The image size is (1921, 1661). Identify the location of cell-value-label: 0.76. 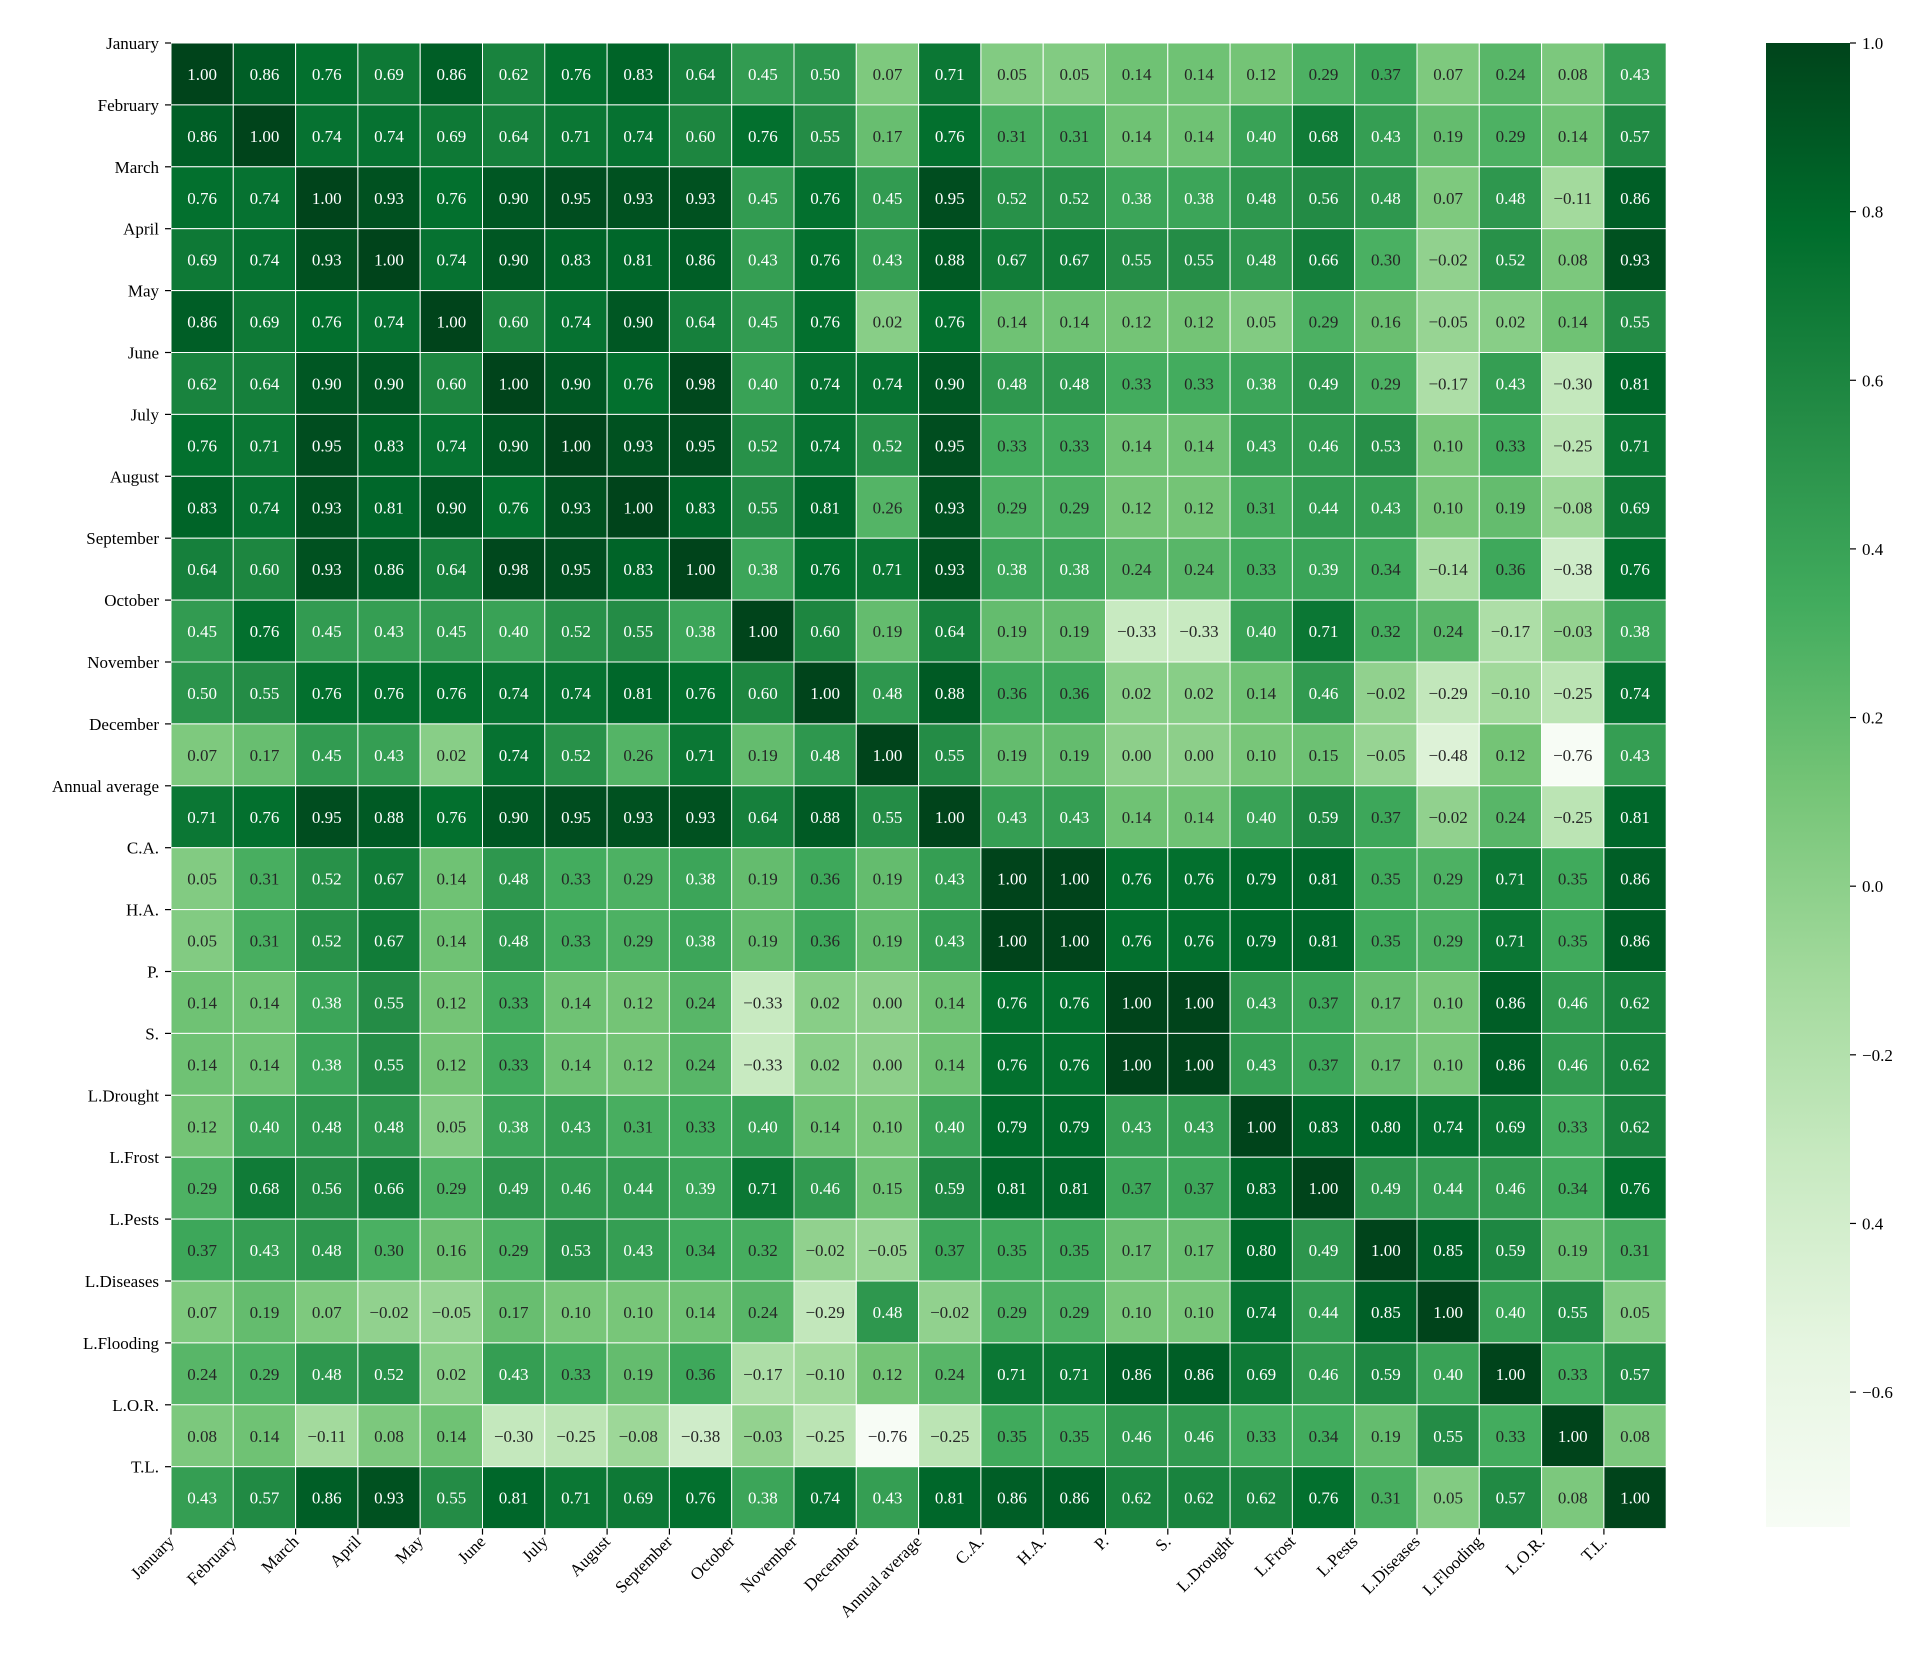
(451, 817).